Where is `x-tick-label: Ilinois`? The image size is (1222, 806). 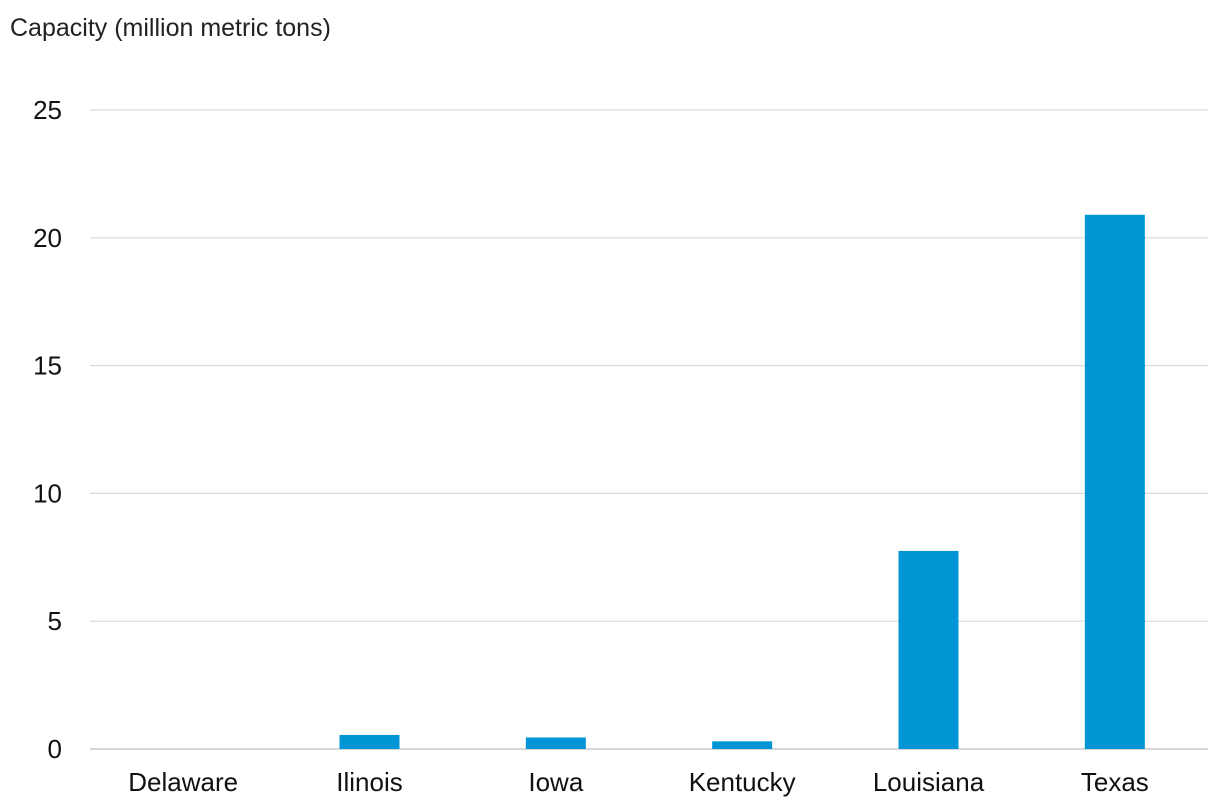
x-tick-label: Ilinois is located at coordinates (369, 782).